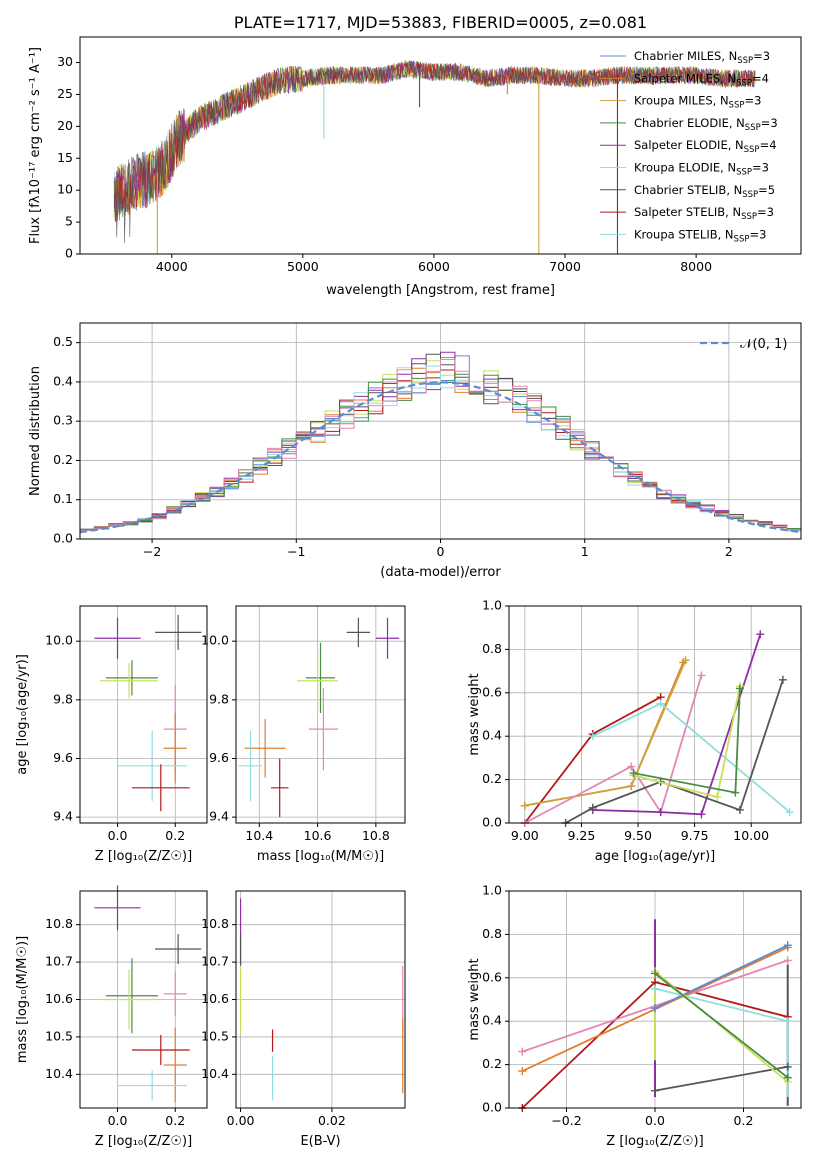 This screenshot has height=1170, width=819. I want to click on x-tick-label: 7000, so click(565, 266).